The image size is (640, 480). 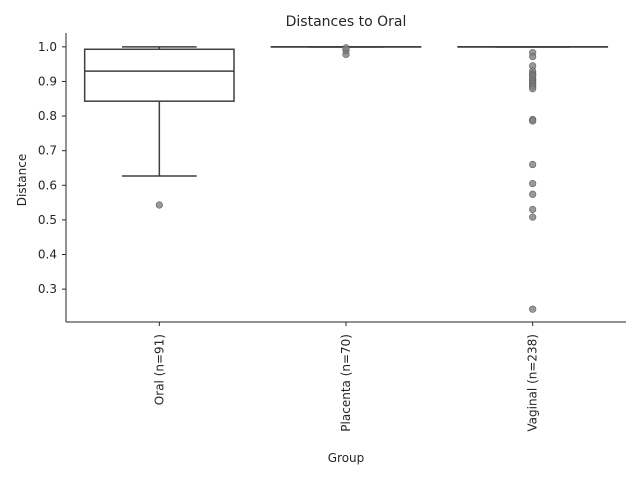 What do you see at coordinates (346, 383) in the screenshot?
I see `x-tick-label: Placenta (n=70)` at bounding box center [346, 383].